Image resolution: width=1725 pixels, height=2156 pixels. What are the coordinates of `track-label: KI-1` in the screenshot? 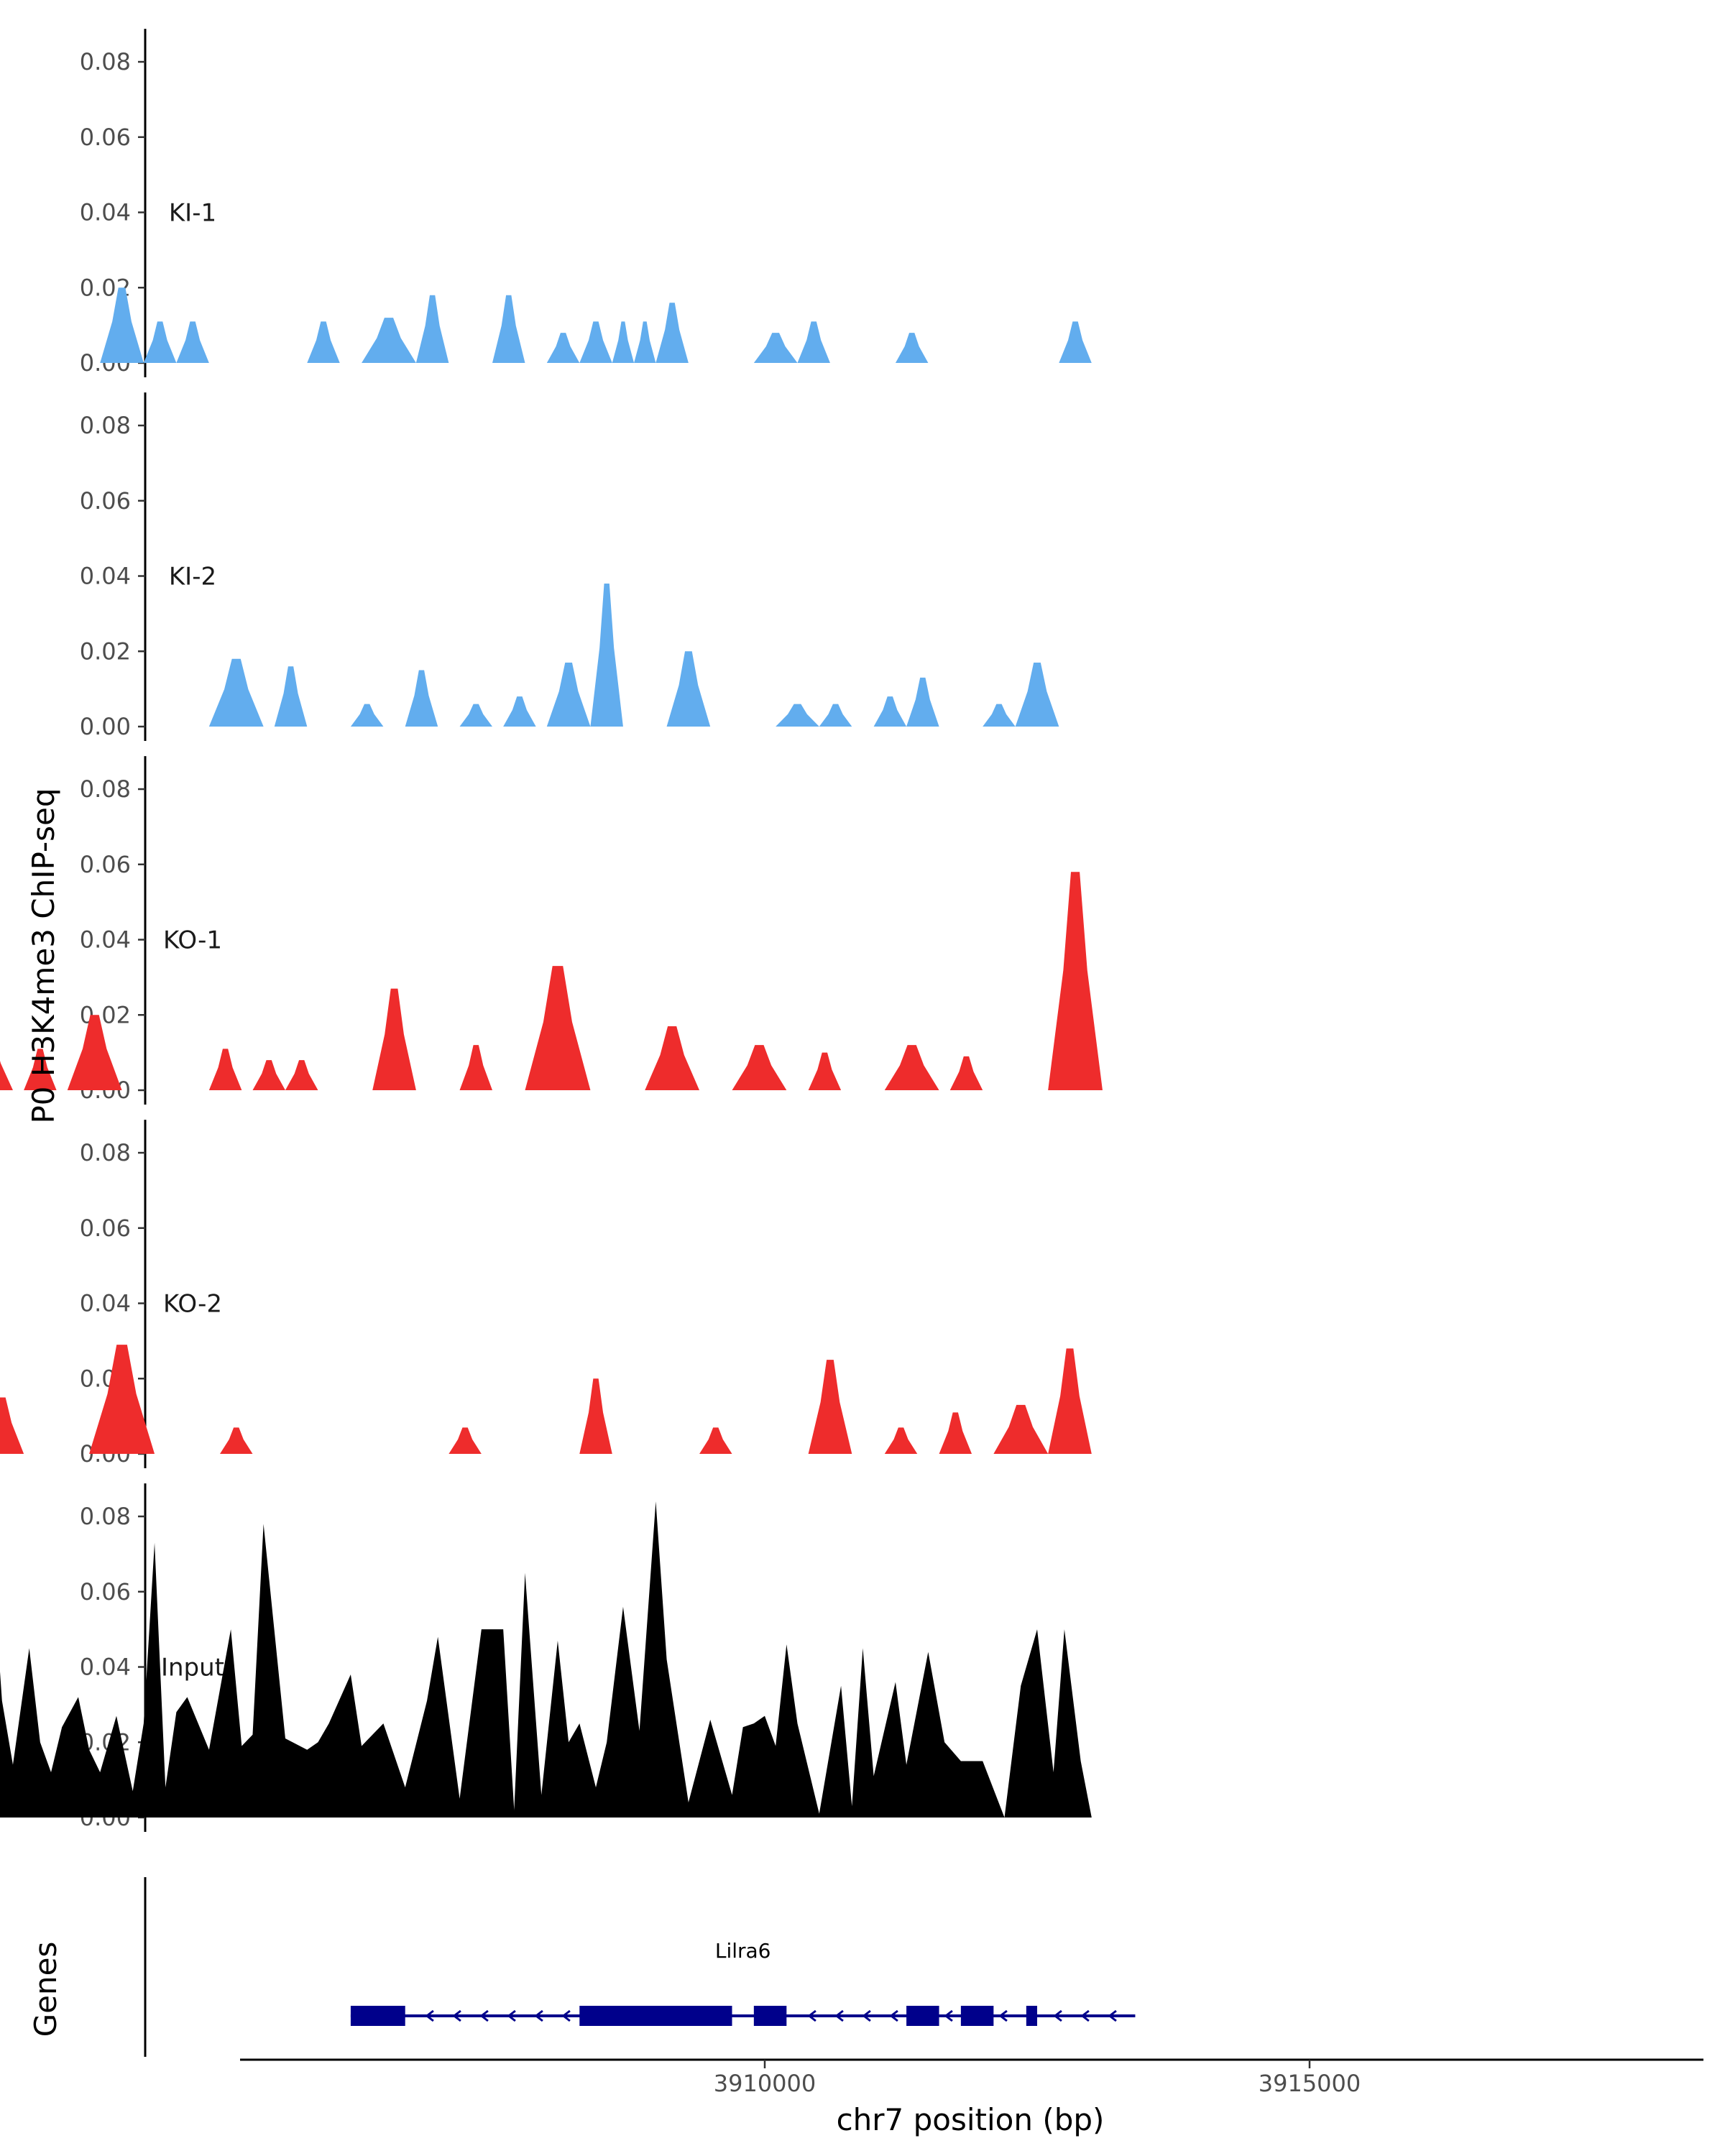 It's located at (192, 214).